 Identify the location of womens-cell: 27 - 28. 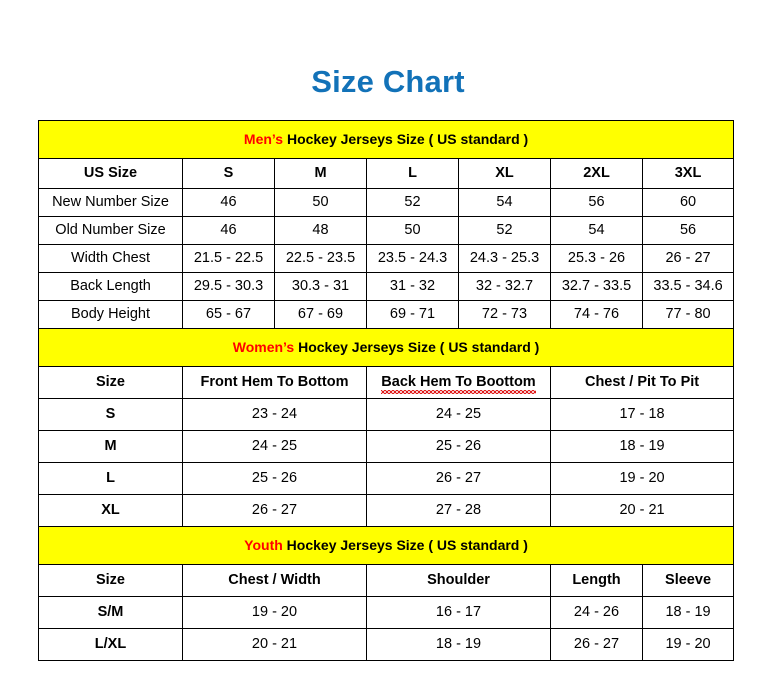
(458, 510).